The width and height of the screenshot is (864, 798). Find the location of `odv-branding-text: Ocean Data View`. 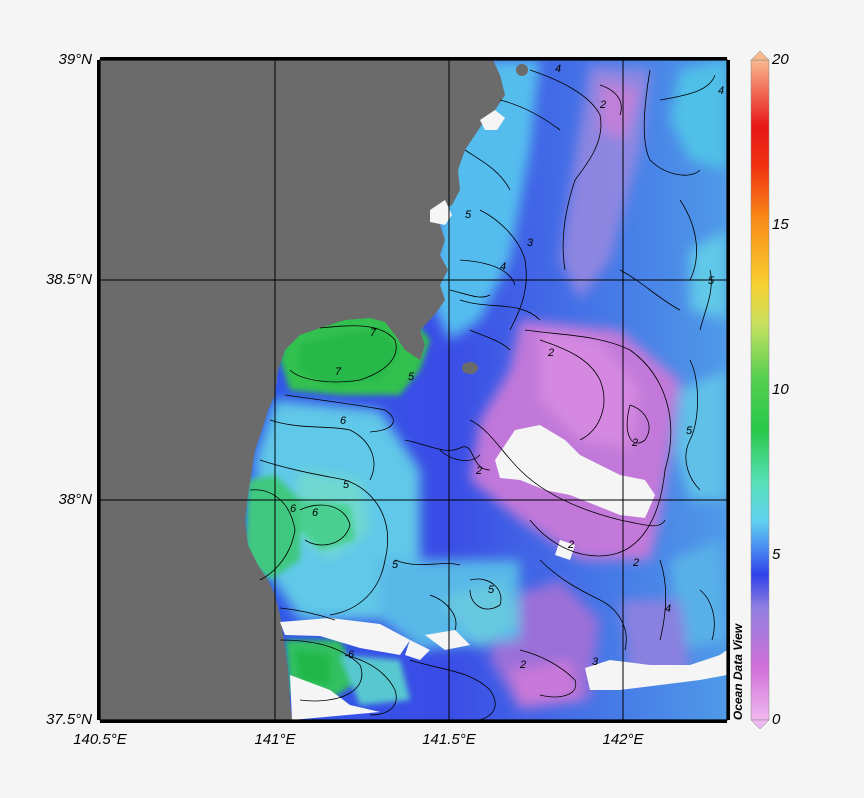

odv-branding-text: Ocean Data View is located at coordinates (738, 672).